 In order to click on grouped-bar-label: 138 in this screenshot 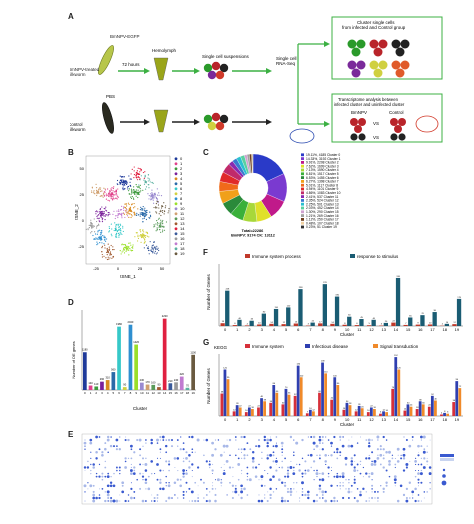, I will do `click(323, 362)`.